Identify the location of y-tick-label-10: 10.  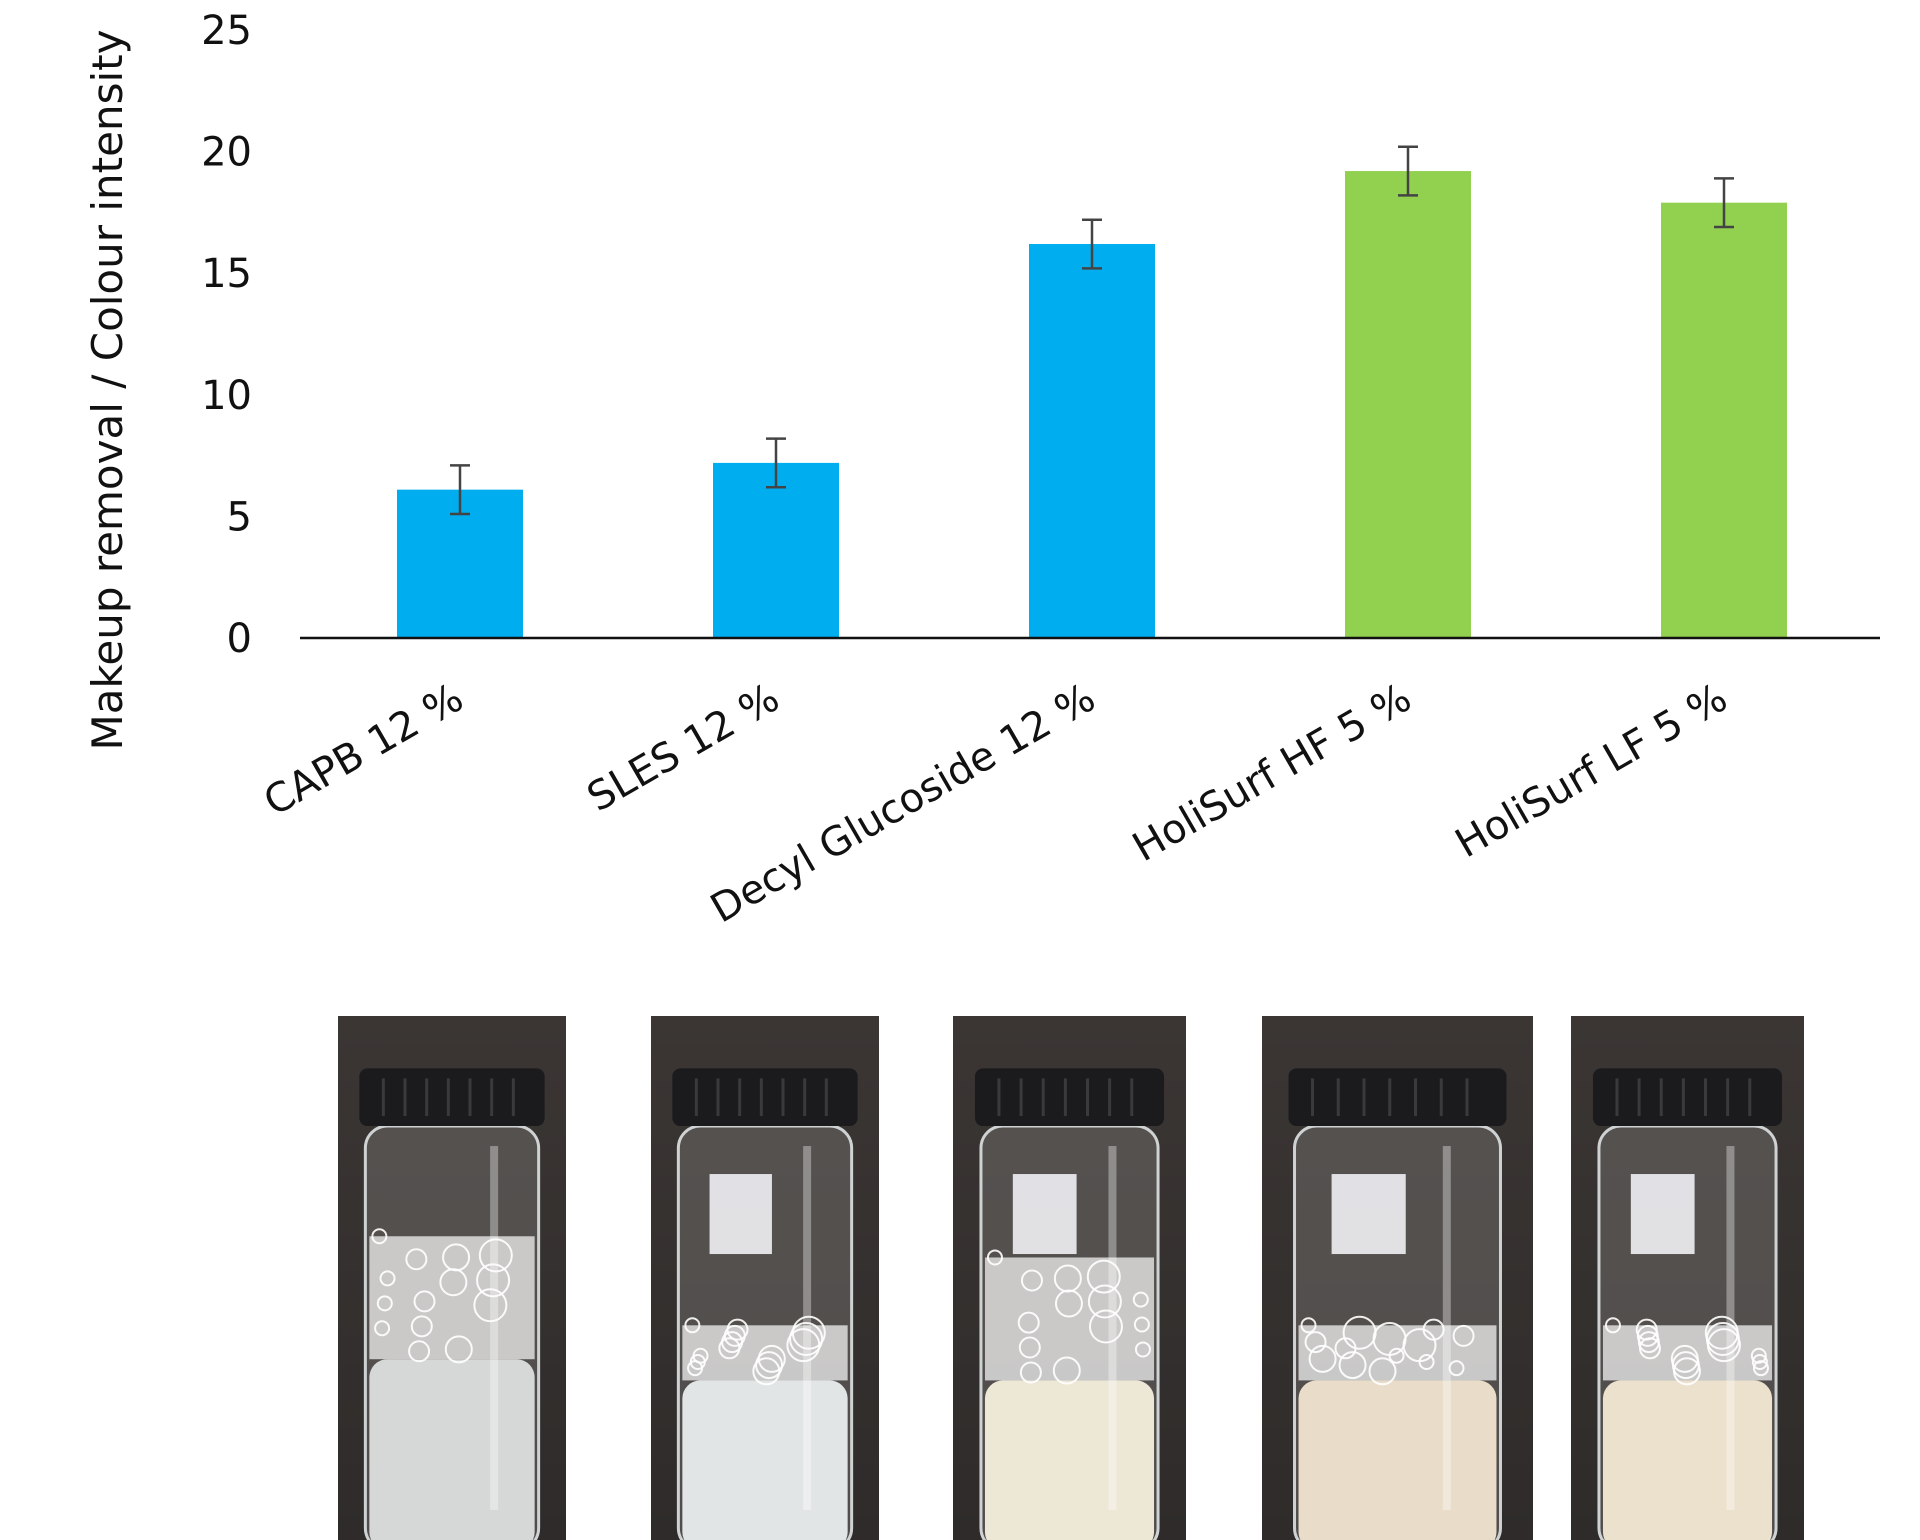
(226, 396).